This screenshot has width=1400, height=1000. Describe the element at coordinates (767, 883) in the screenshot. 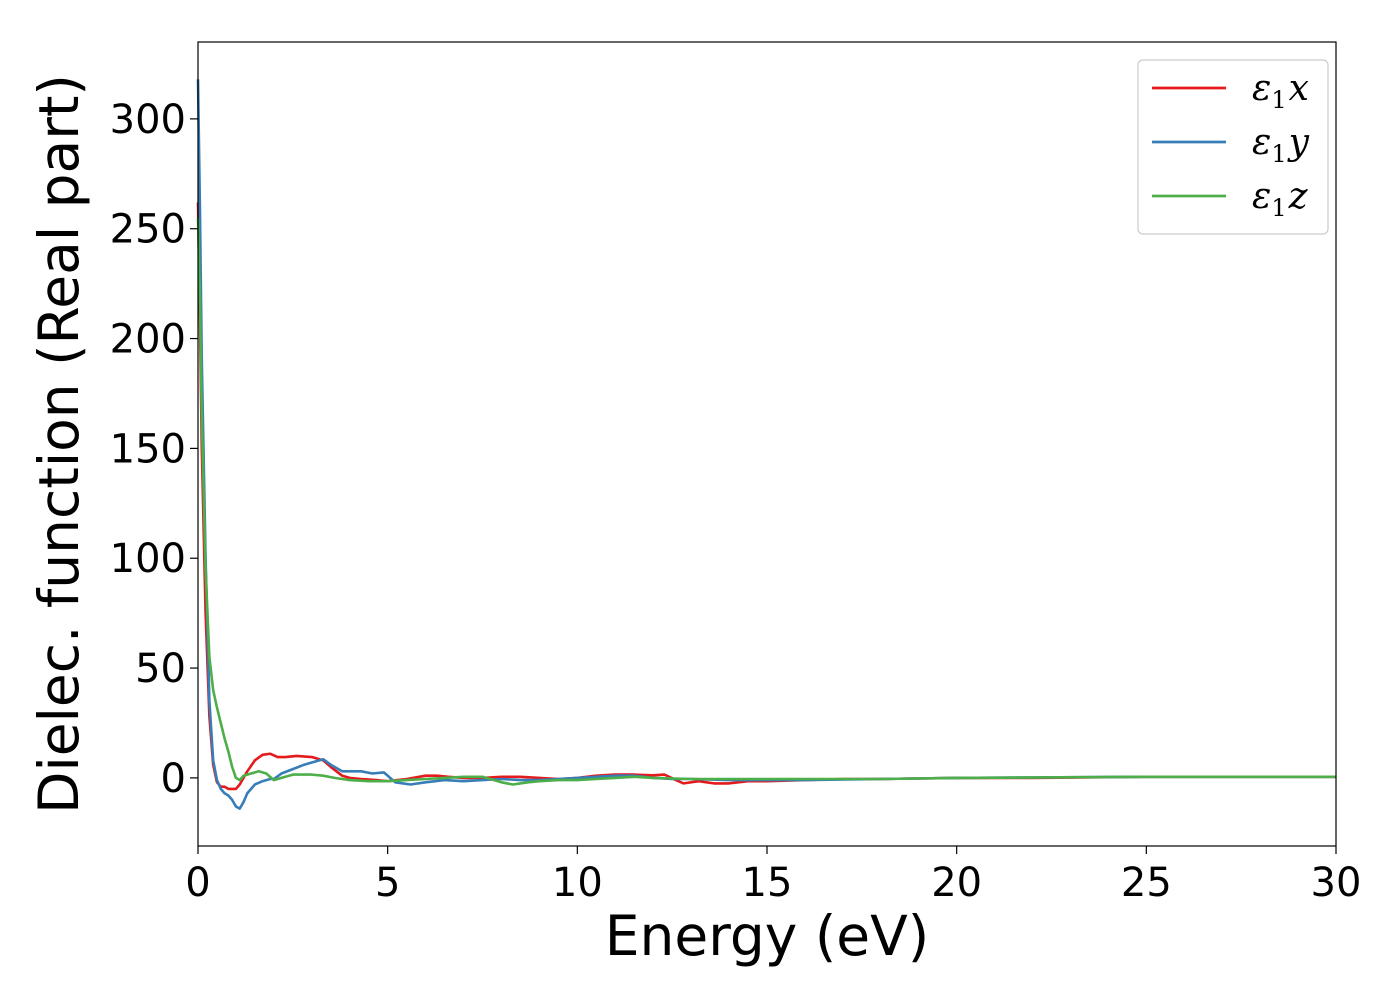

I see `x-tick-label: 15` at that location.